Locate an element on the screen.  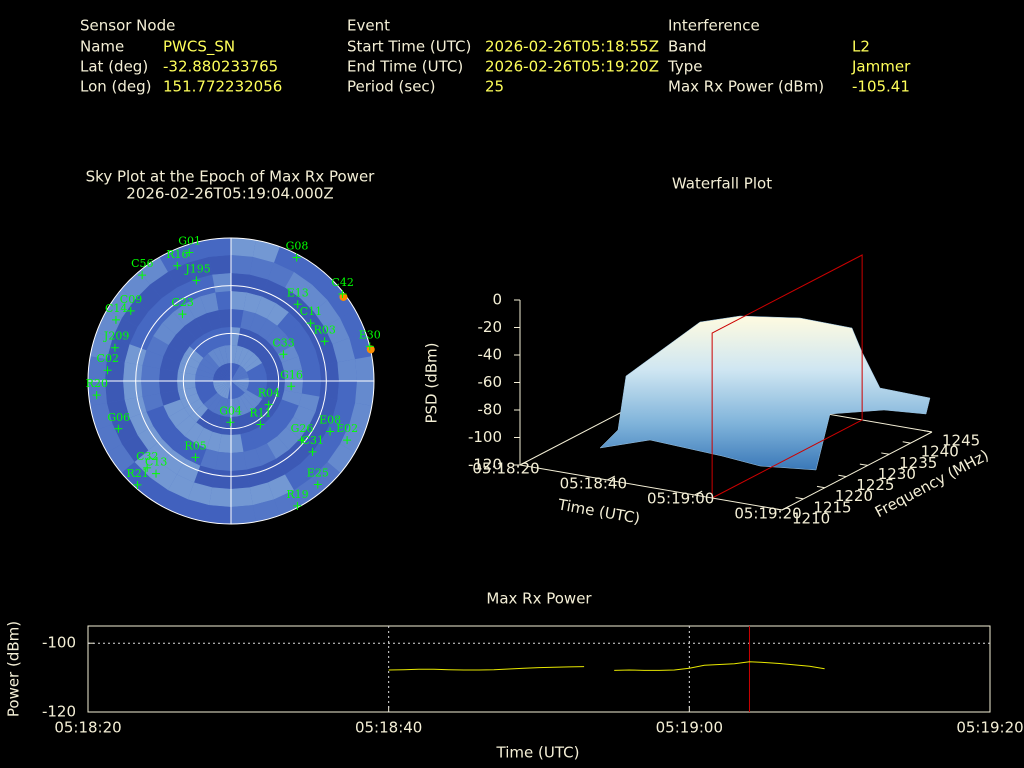
x-tick is located at coordinates (523, 463).